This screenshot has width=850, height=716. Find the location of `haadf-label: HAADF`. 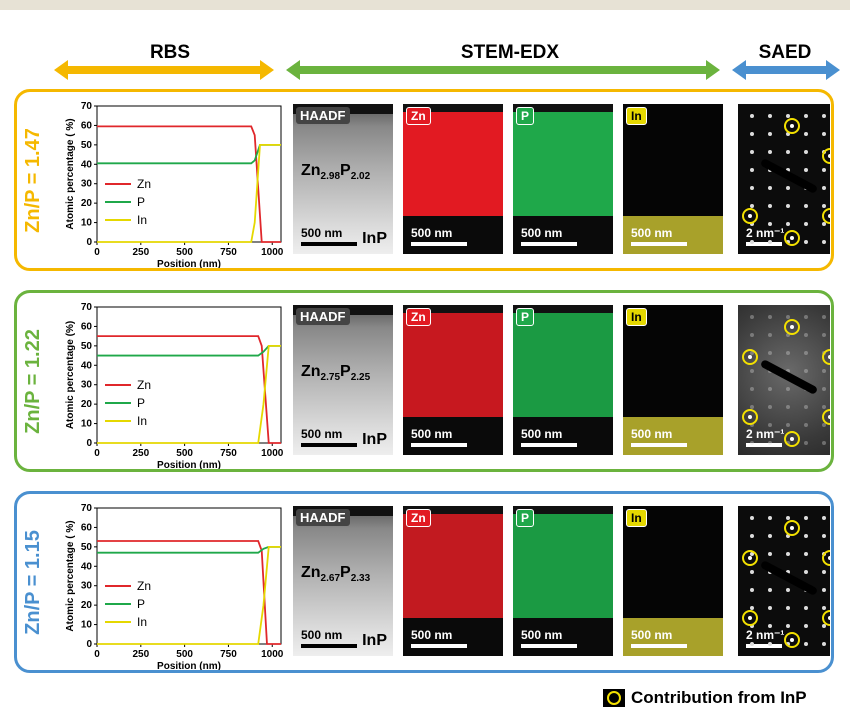

haadf-label: HAADF is located at coordinates (323, 517).